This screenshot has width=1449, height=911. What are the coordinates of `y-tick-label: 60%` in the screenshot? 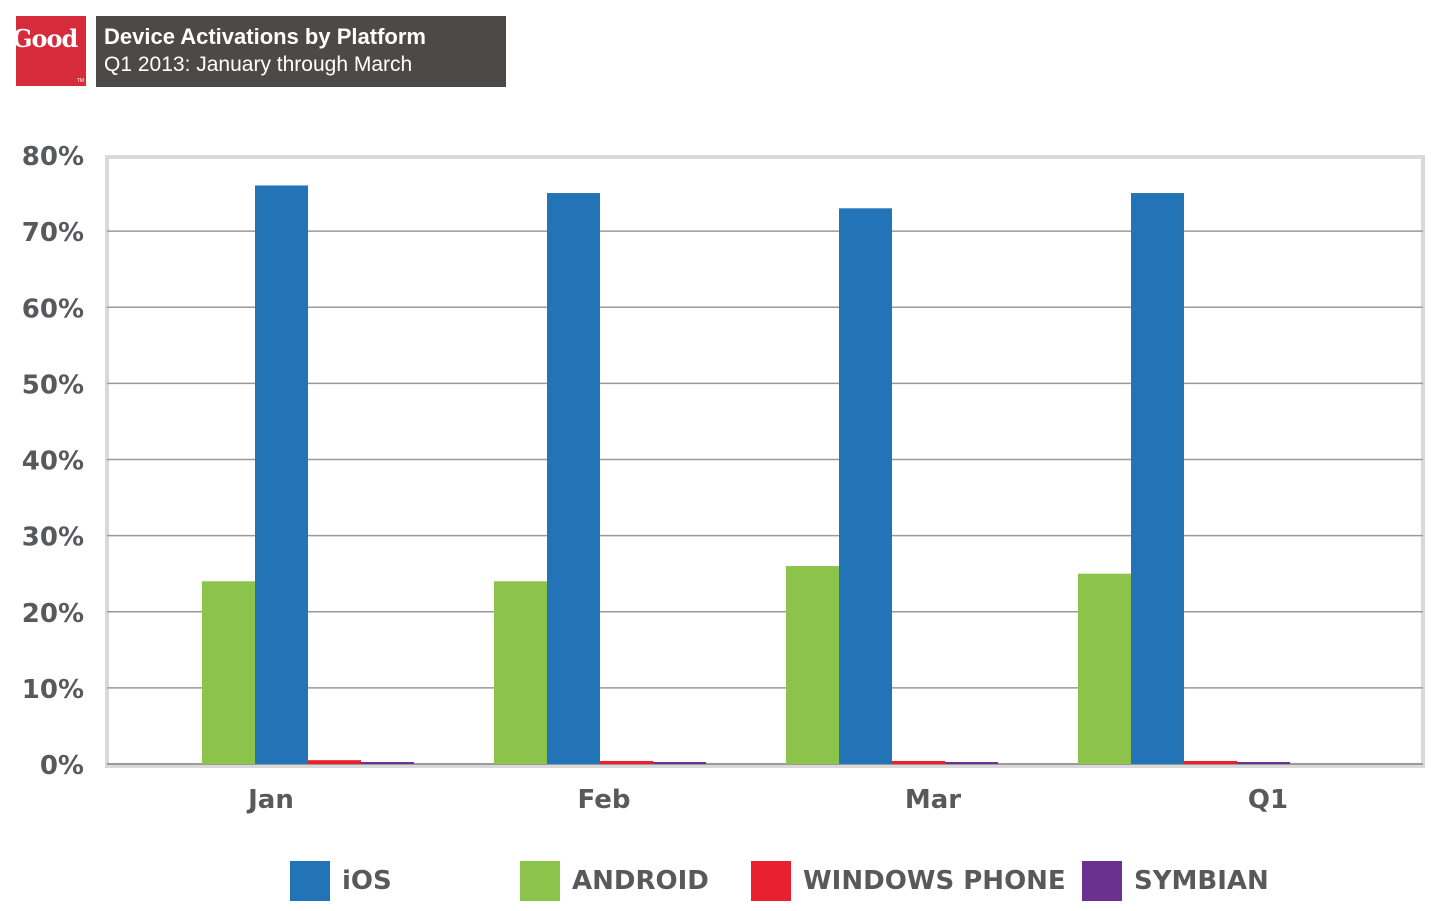 It's located at (53, 309).